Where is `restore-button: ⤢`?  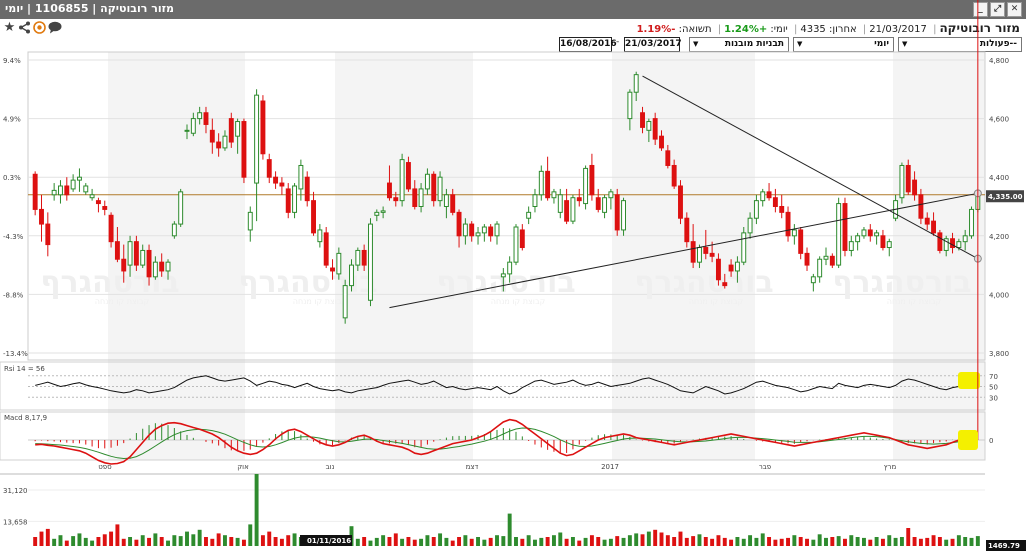 restore-button: ⤢ is located at coordinates (997, 9).